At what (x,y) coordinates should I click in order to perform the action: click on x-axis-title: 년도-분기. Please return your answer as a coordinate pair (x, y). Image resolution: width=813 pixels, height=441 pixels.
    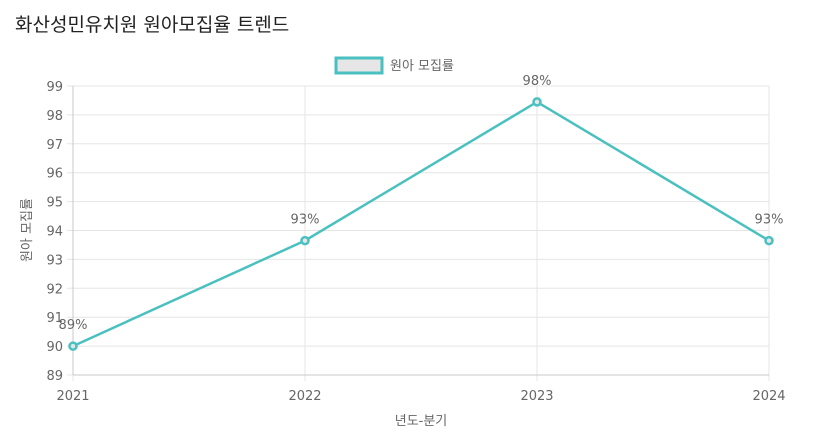
    Looking at the image, I should click on (421, 421).